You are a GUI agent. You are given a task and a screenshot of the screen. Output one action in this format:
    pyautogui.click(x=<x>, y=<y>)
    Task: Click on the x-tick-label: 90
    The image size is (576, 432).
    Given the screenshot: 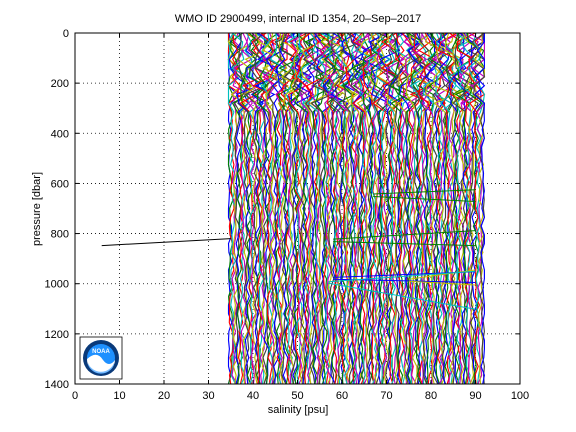 What is the action you would take?
    pyautogui.click(x=475, y=396)
    